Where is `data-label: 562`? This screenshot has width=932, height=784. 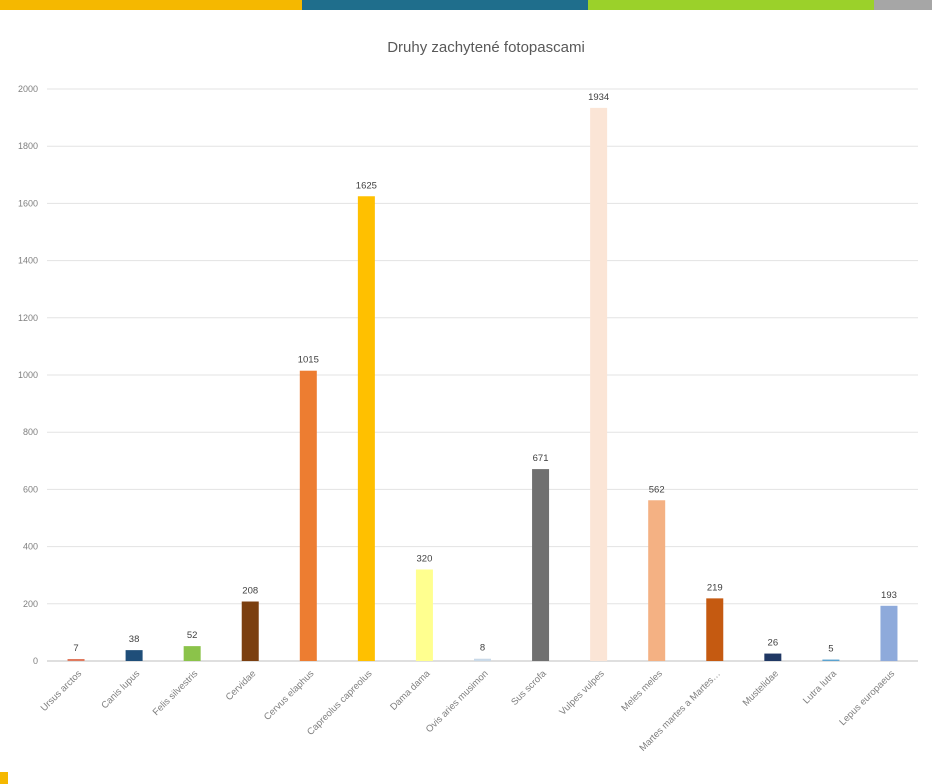 data-label: 562 is located at coordinates (657, 489).